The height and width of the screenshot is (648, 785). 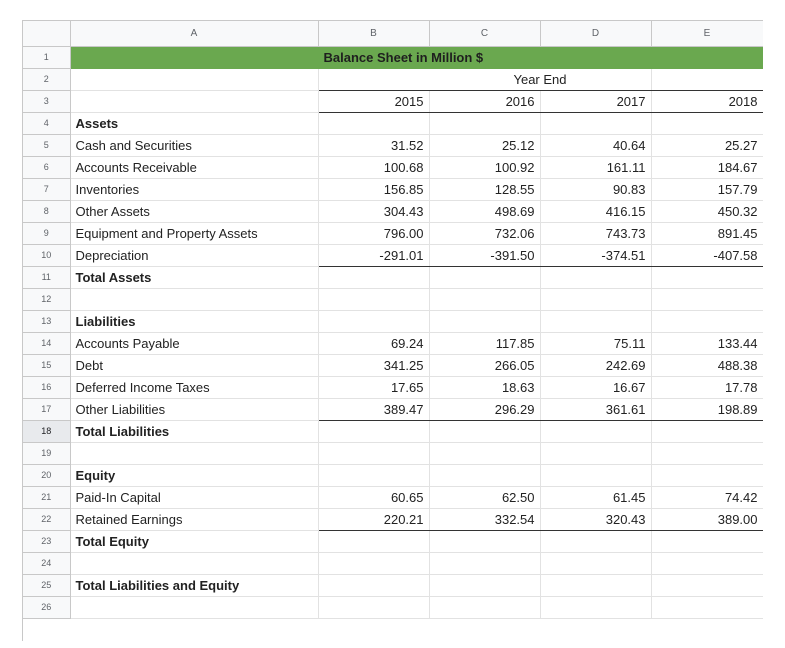 What do you see at coordinates (47, 431) in the screenshot?
I see `row-header-selected: 18` at bounding box center [47, 431].